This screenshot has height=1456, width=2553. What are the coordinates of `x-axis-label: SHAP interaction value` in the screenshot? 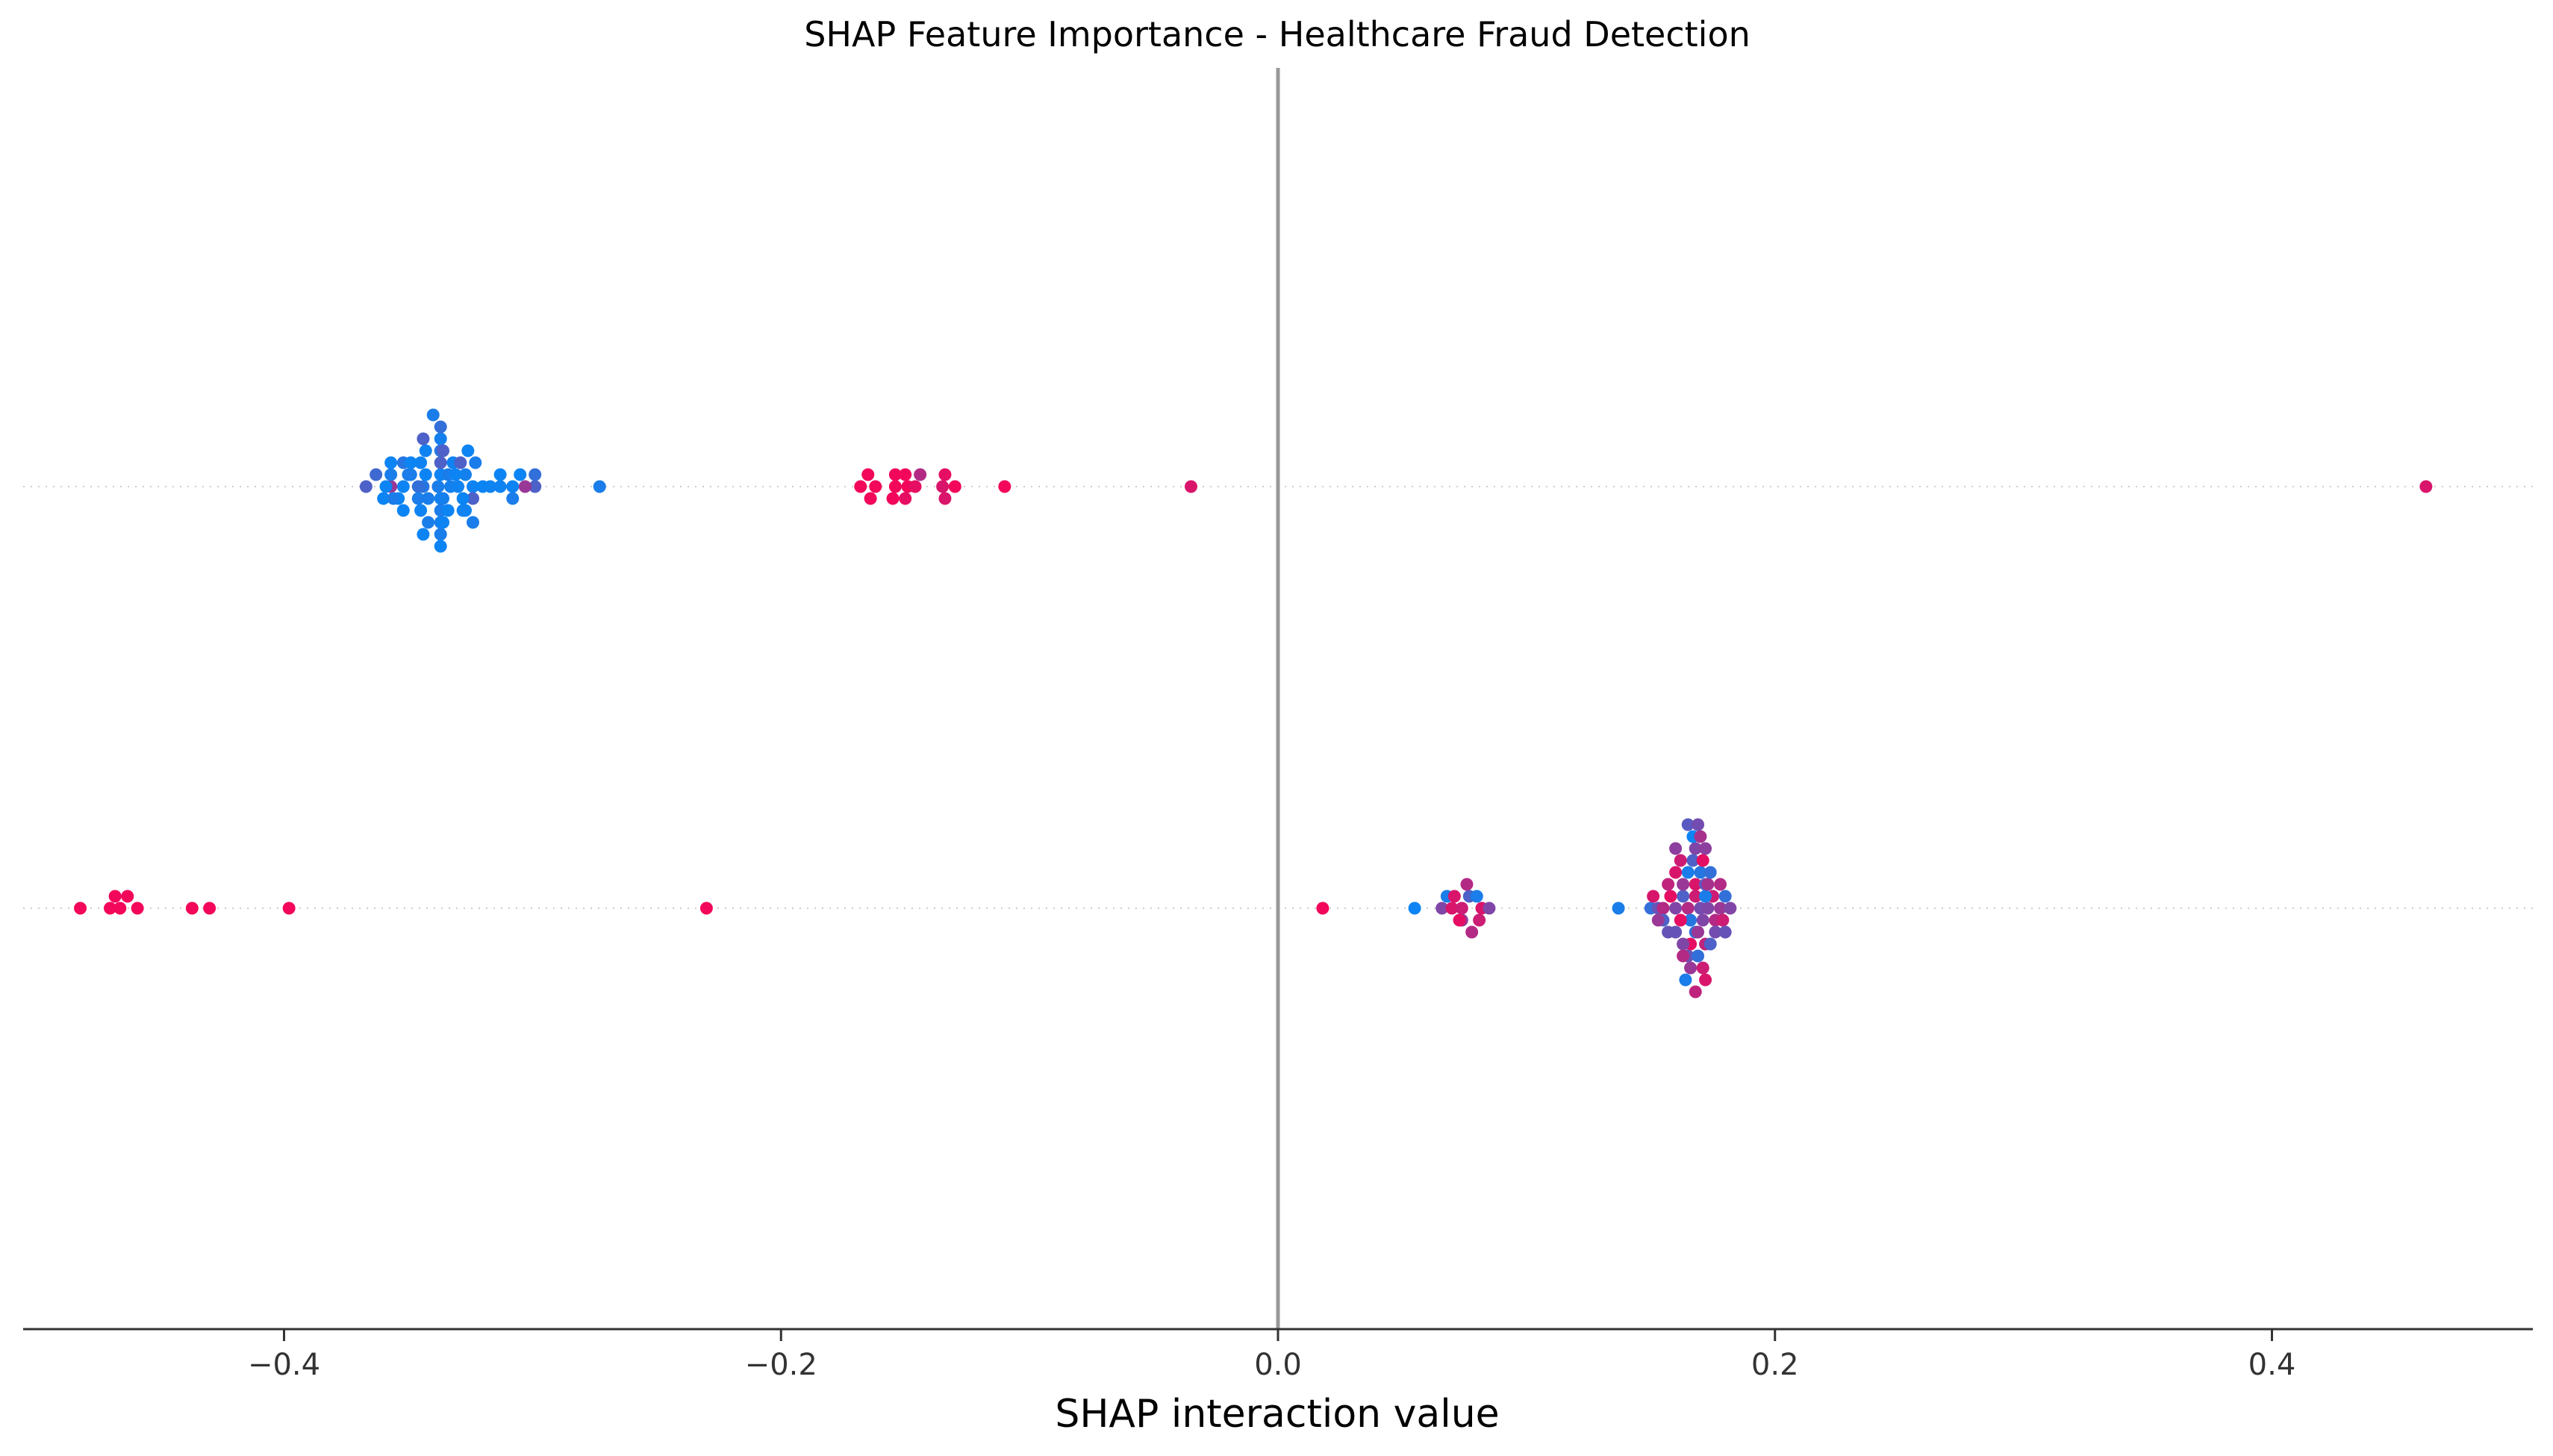 It's located at (1277, 1414).